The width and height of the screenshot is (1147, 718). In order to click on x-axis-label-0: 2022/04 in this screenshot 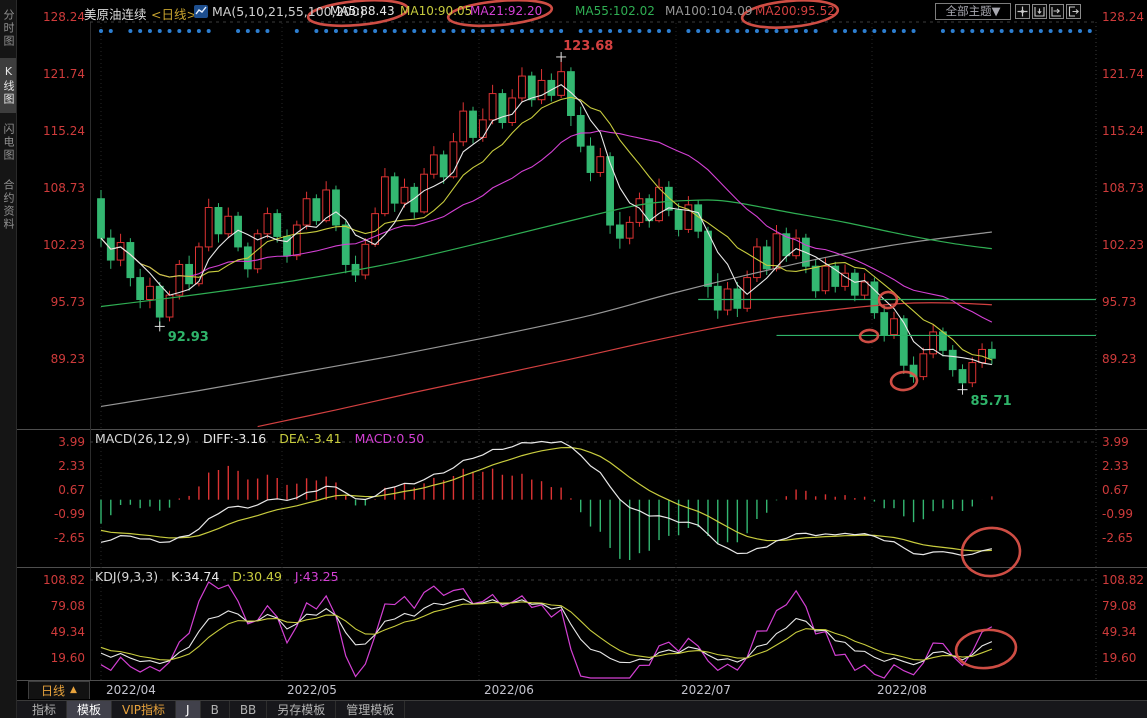, I will do `click(131, 690)`.